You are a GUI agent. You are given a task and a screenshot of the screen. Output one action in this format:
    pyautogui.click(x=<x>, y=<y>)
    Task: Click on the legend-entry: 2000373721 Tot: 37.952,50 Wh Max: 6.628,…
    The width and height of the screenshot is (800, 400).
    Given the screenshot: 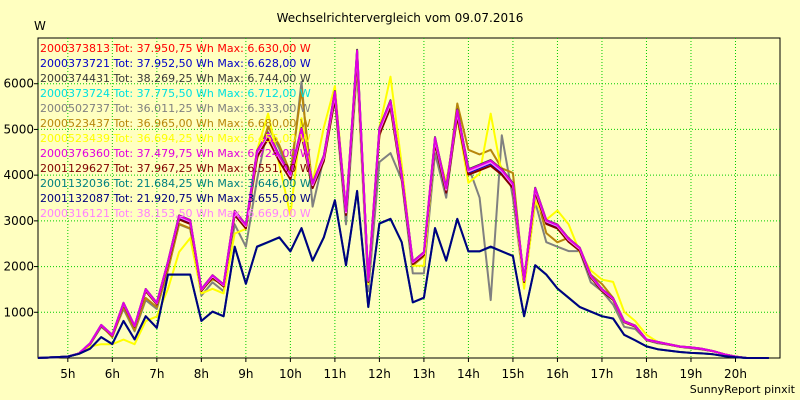 What is the action you would take?
    pyautogui.click(x=175, y=63)
    